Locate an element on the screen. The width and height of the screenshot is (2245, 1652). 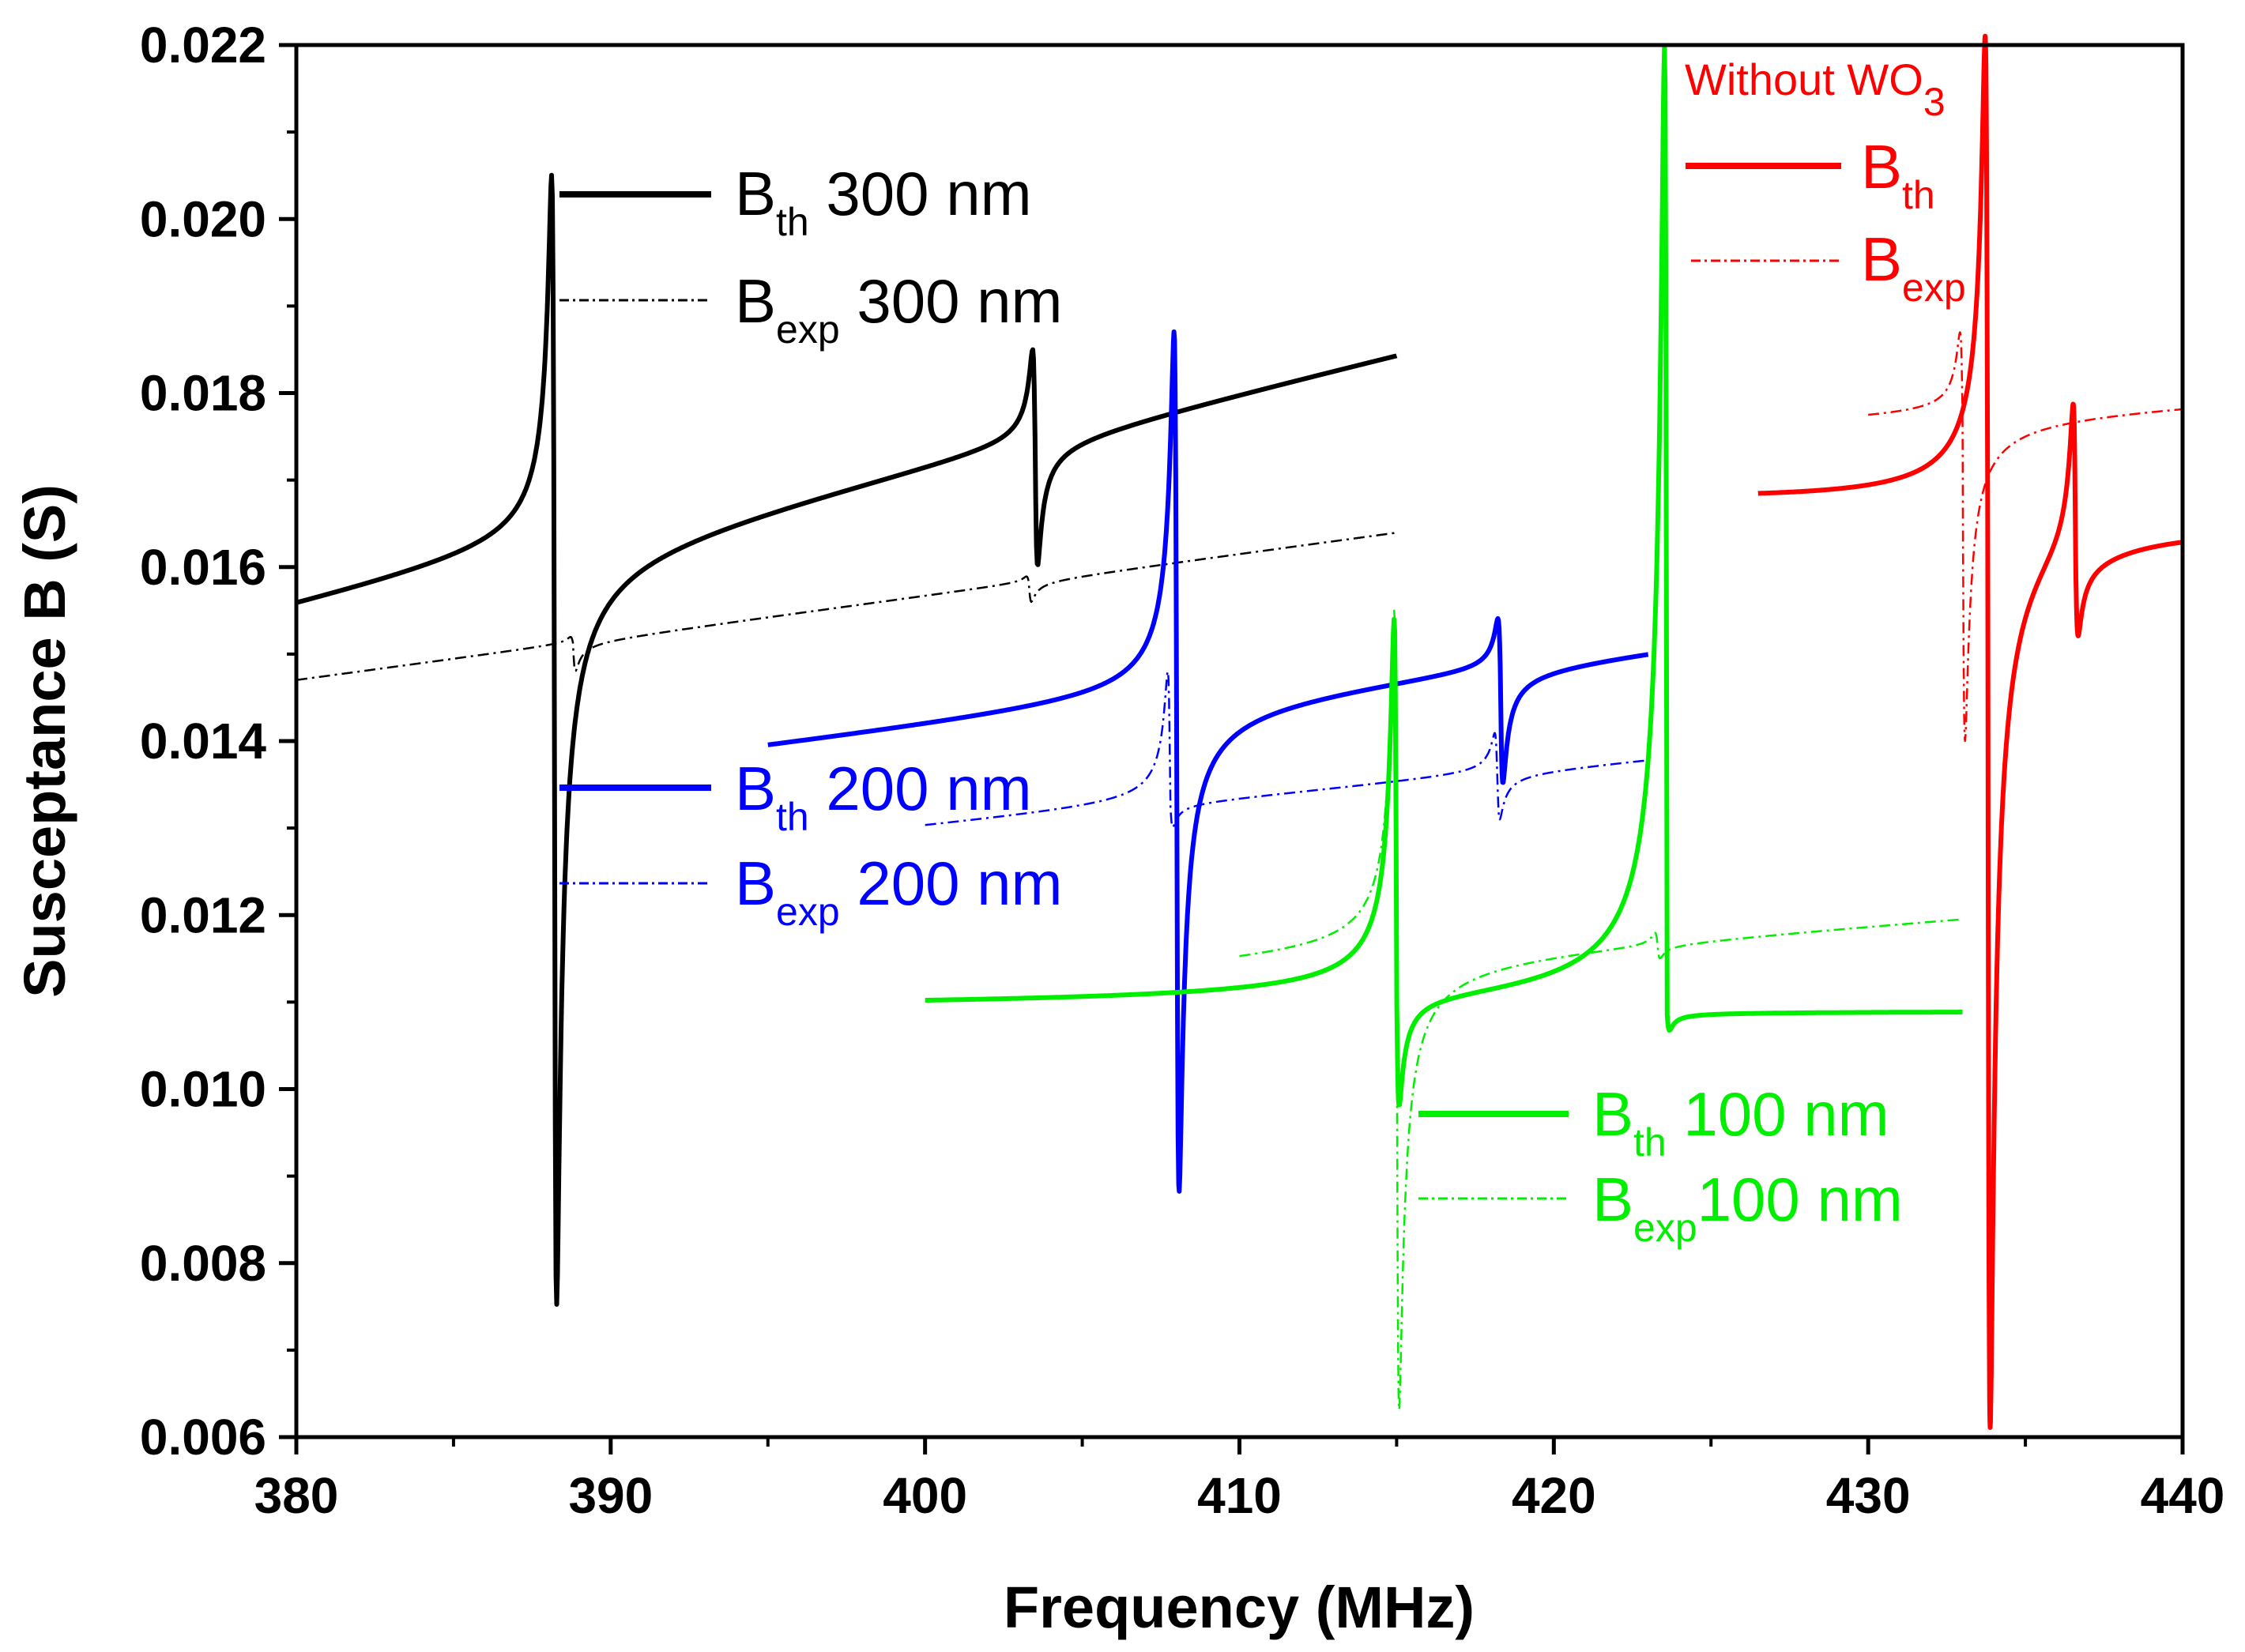
x-tick-label: 420 is located at coordinates (1554, 1495).